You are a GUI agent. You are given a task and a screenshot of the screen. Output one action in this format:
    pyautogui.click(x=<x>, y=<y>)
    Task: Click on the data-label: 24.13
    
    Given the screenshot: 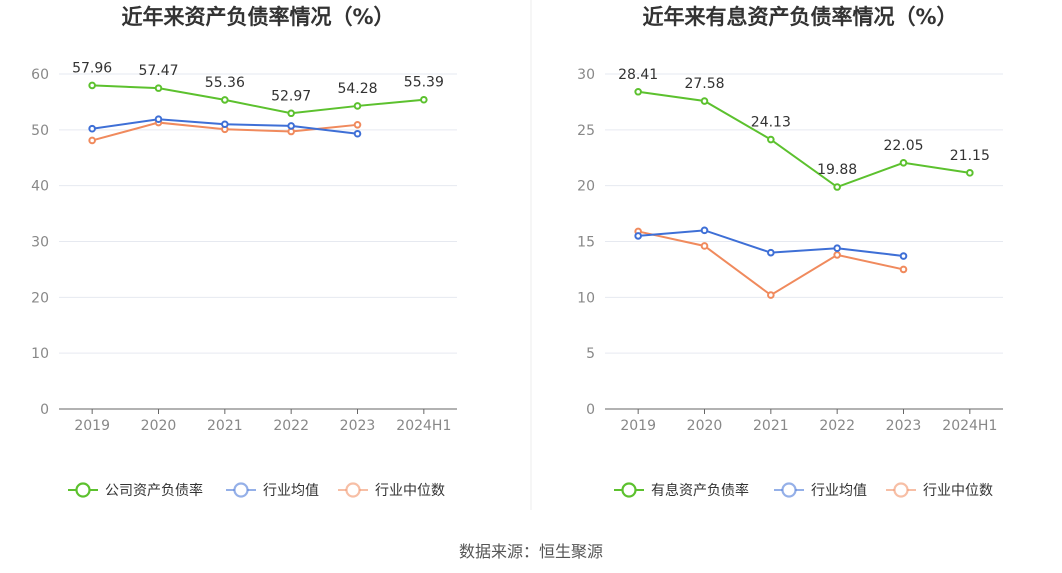 What is the action you would take?
    pyautogui.click(x=771, y=123)
    